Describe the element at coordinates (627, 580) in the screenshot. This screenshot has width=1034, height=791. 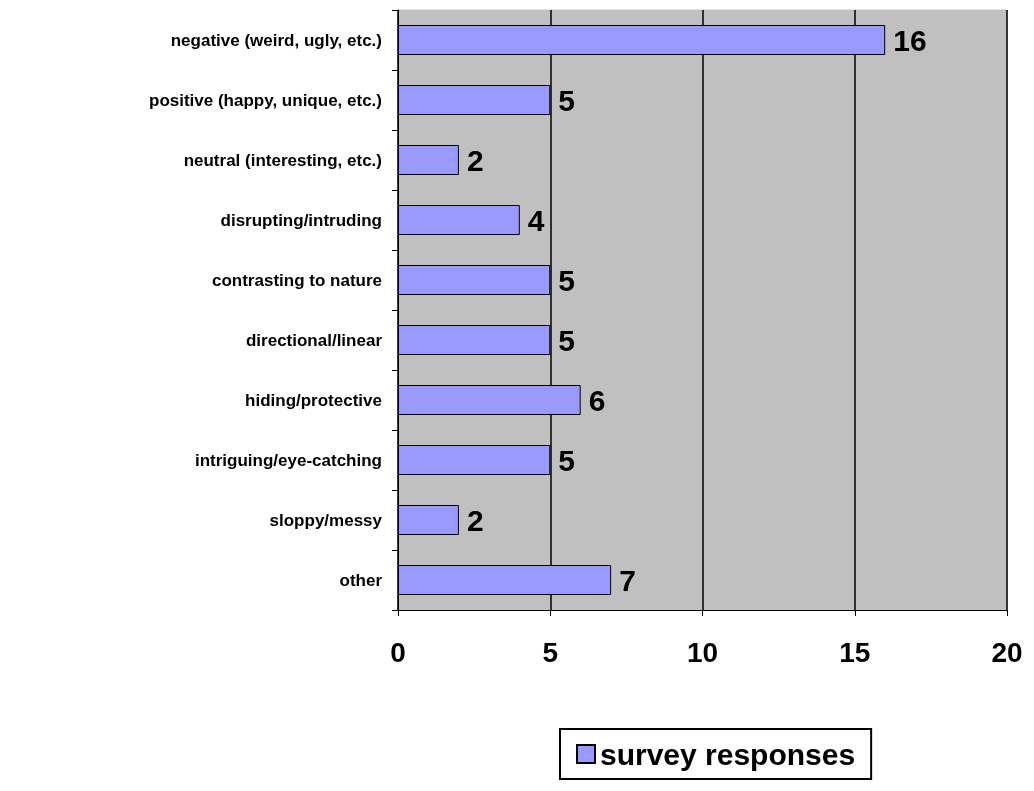
I see `data-label: 7` at that location.